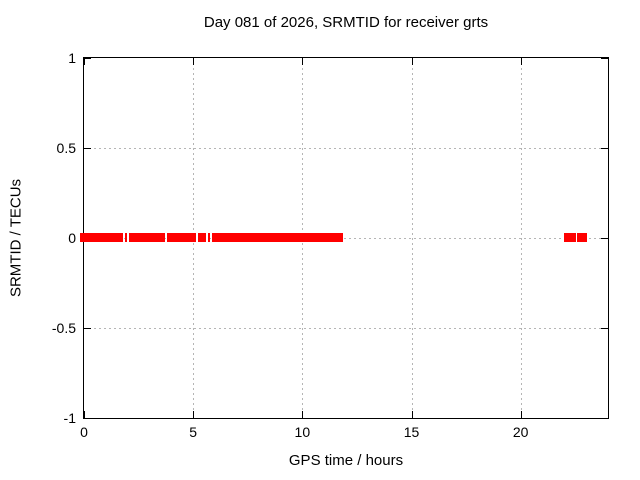 The image size is (640, 480). I want to click on x-axis-label: GPS time / hours, so click(346, 460).